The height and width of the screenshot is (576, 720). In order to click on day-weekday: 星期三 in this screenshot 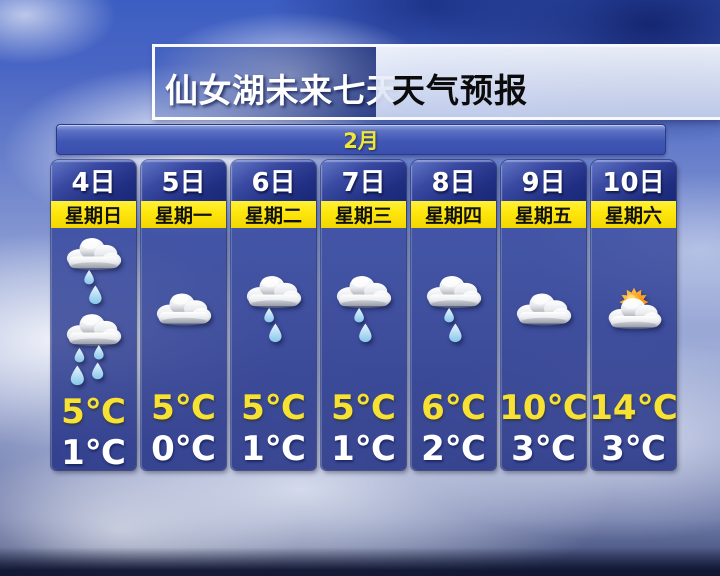, I will do `click(363, 214)`.